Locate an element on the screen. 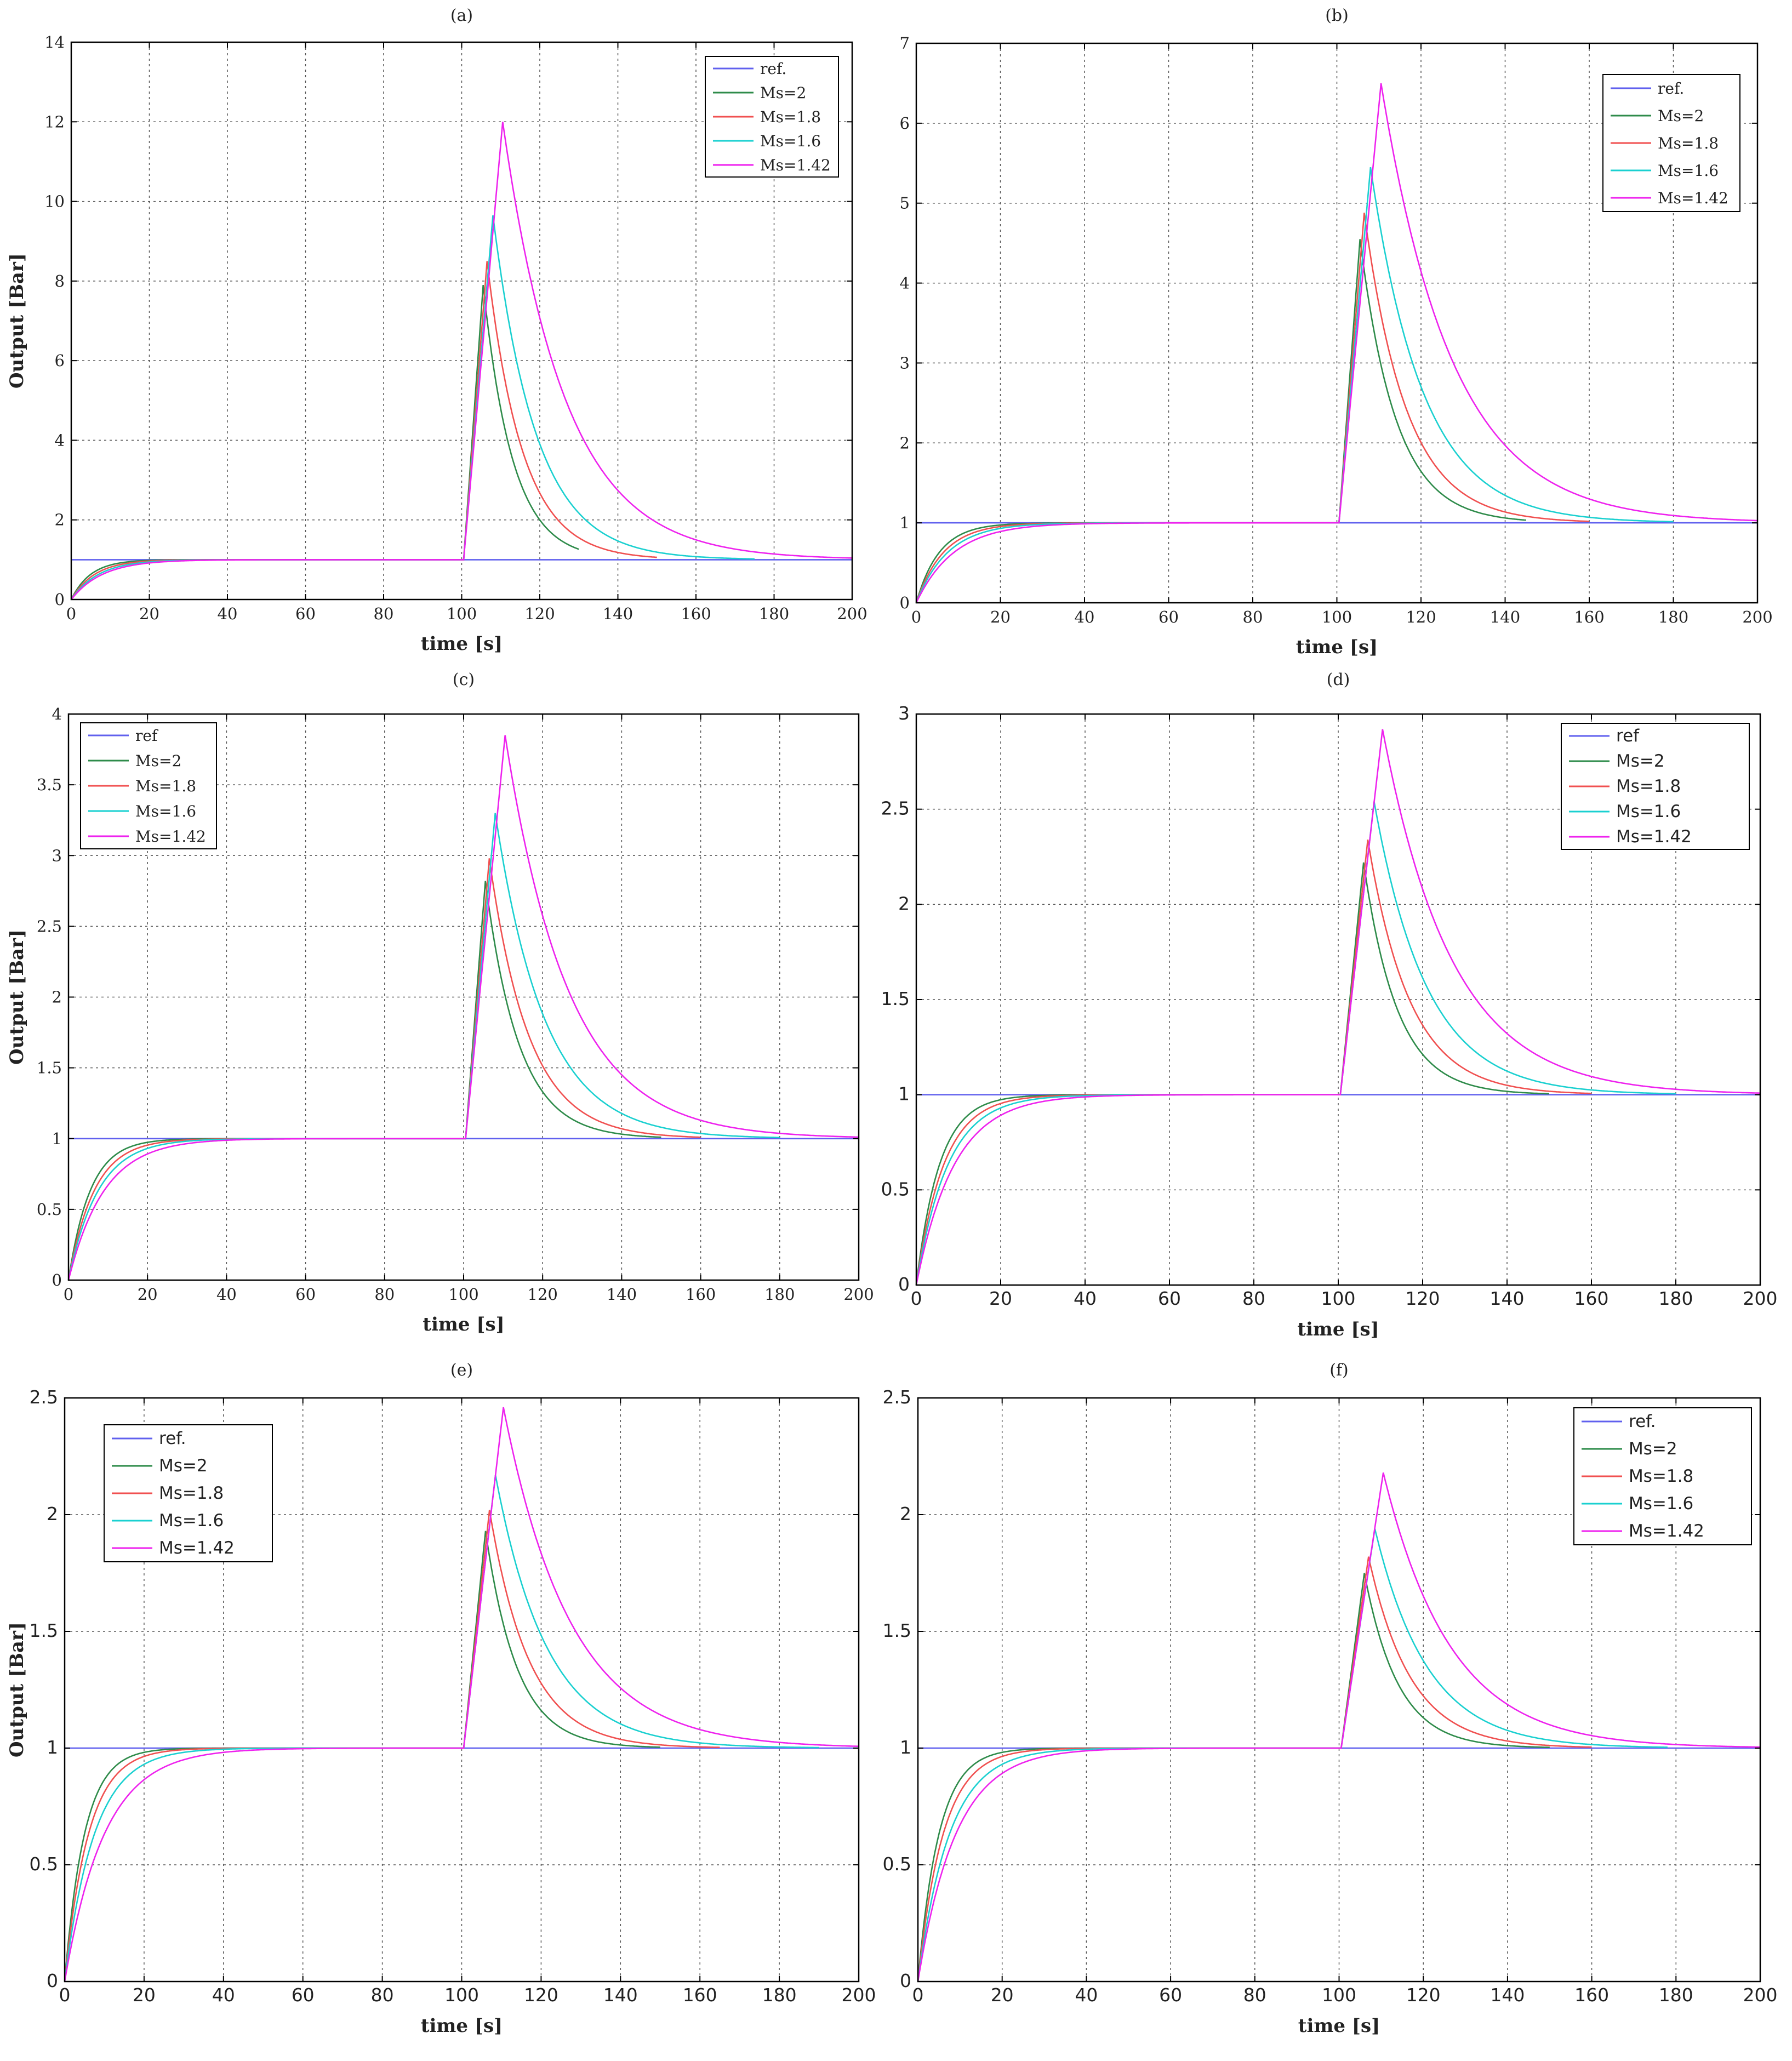 The image size is (1792, 2061). legend-label: ref is located at coordinates (147, 736).